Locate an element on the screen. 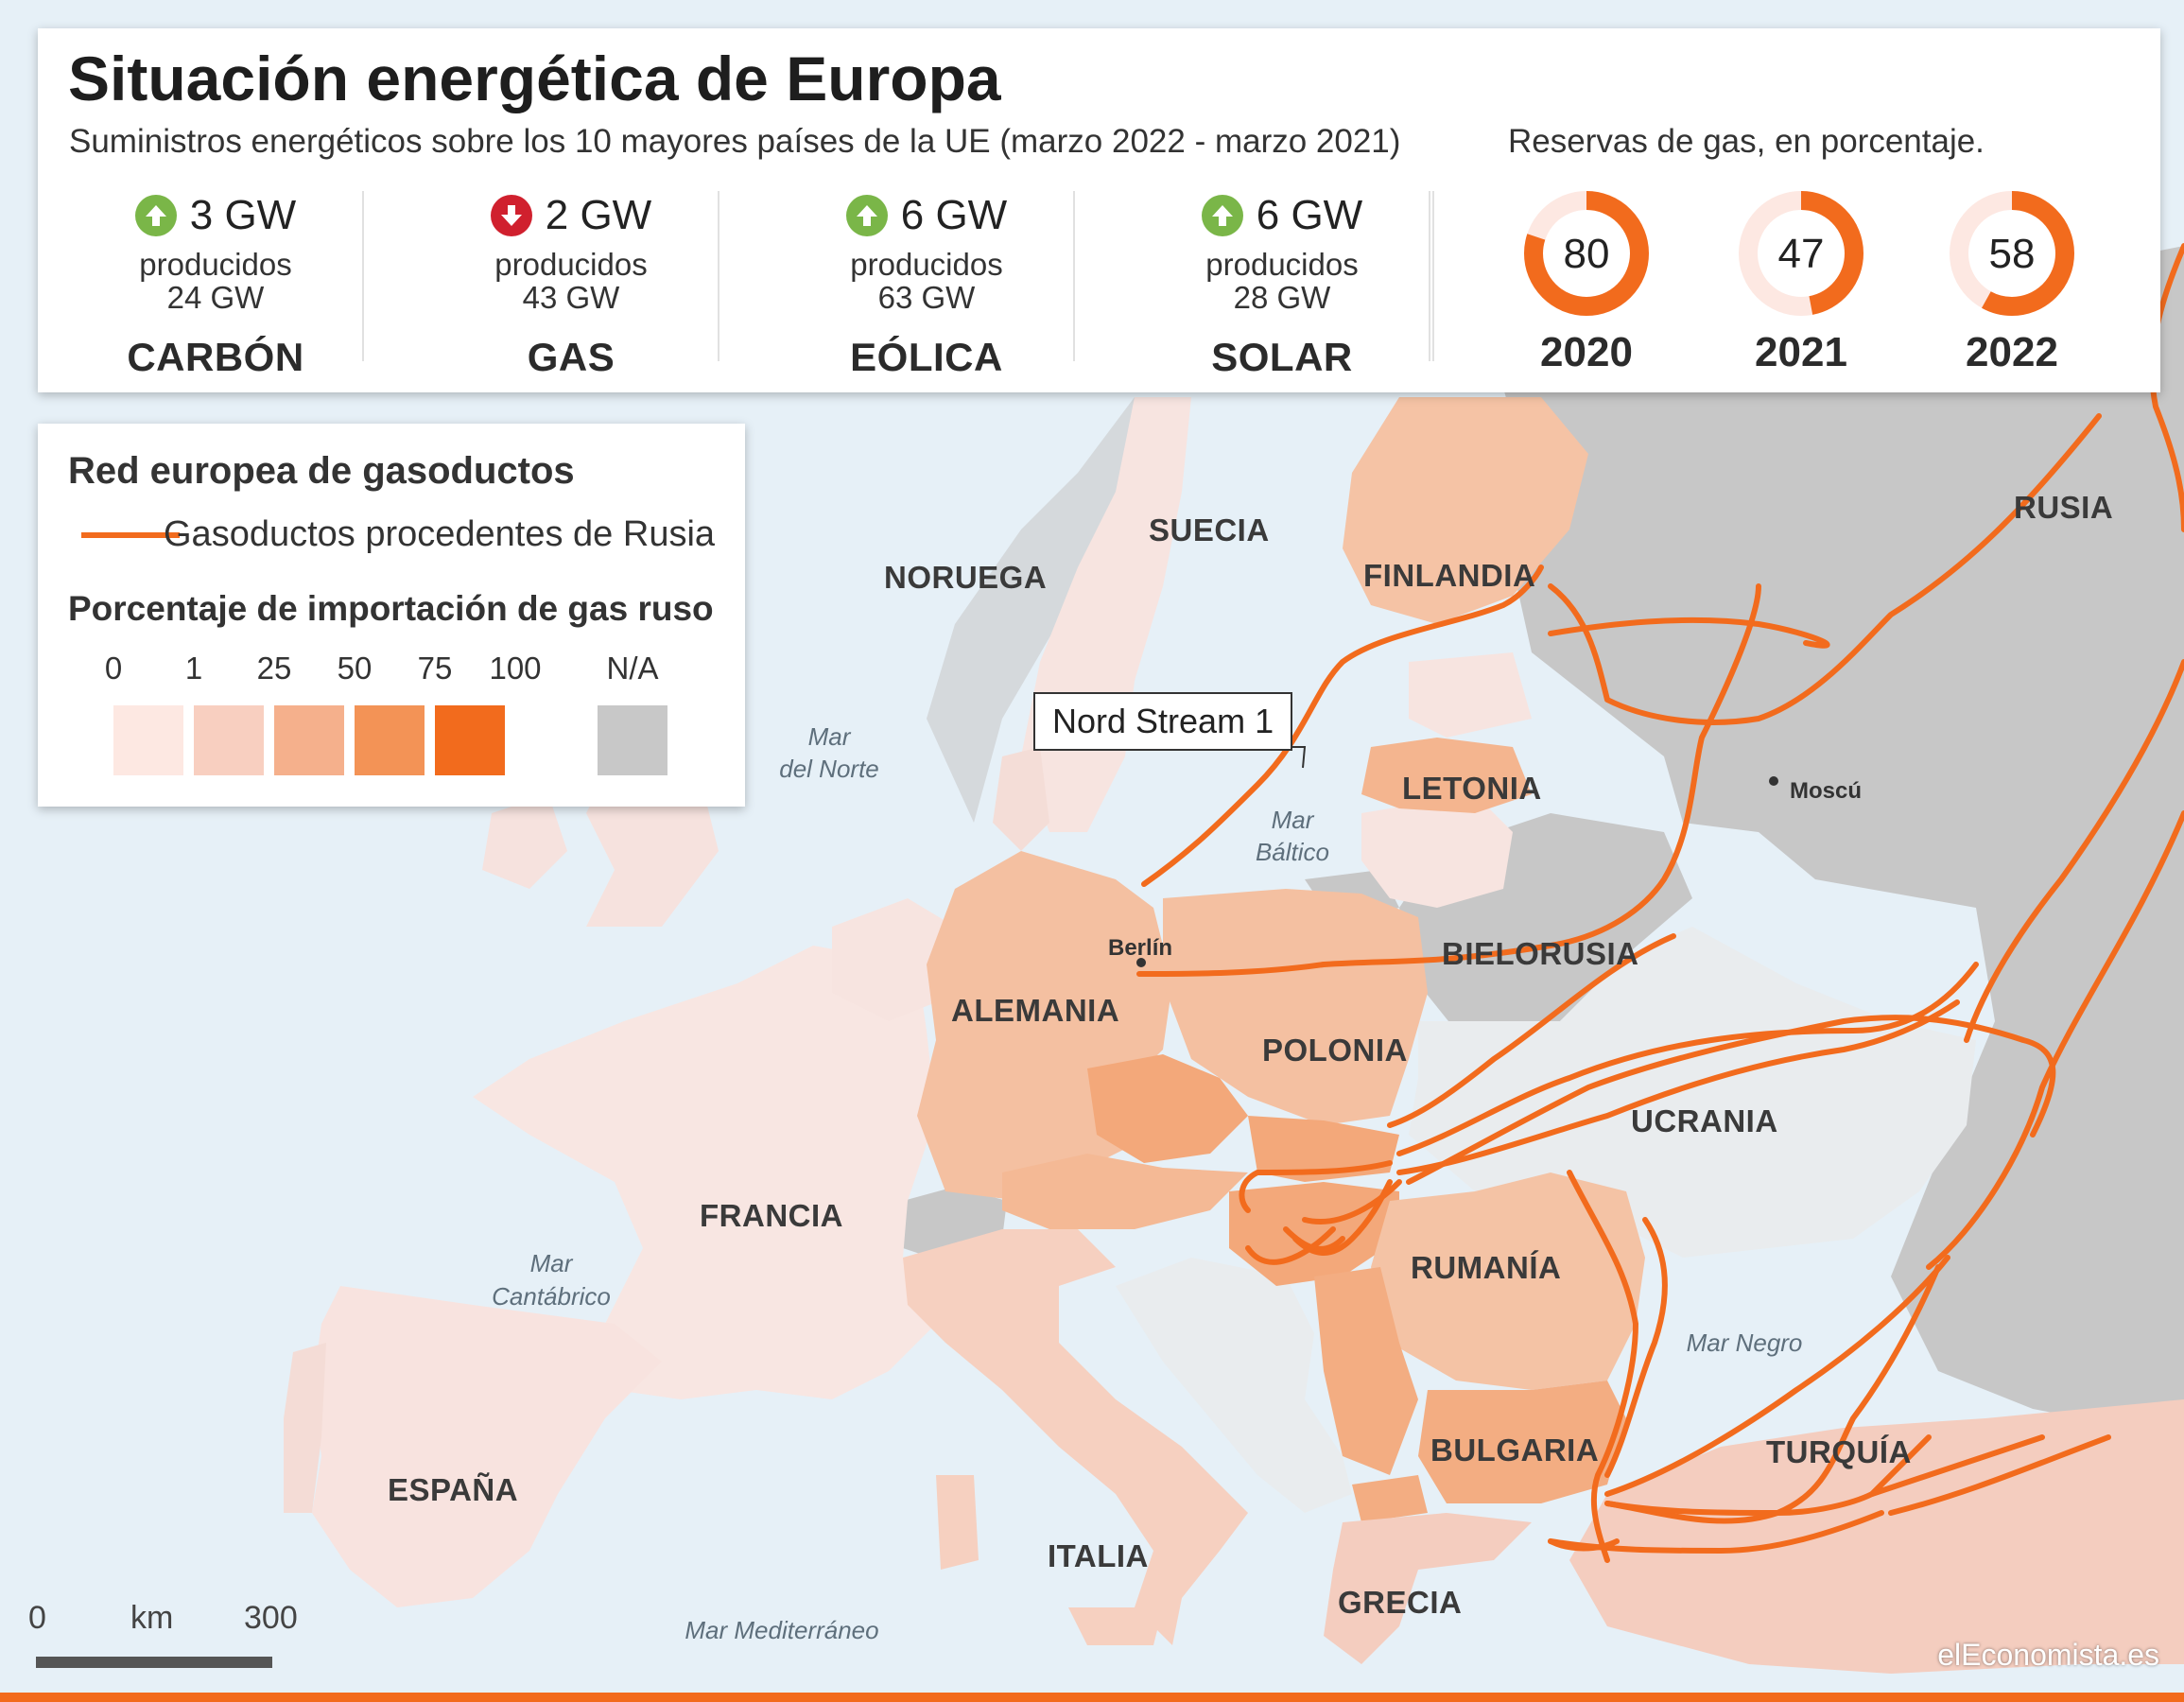  pipeline-nord-stream is located at coordinates (1342, 726).